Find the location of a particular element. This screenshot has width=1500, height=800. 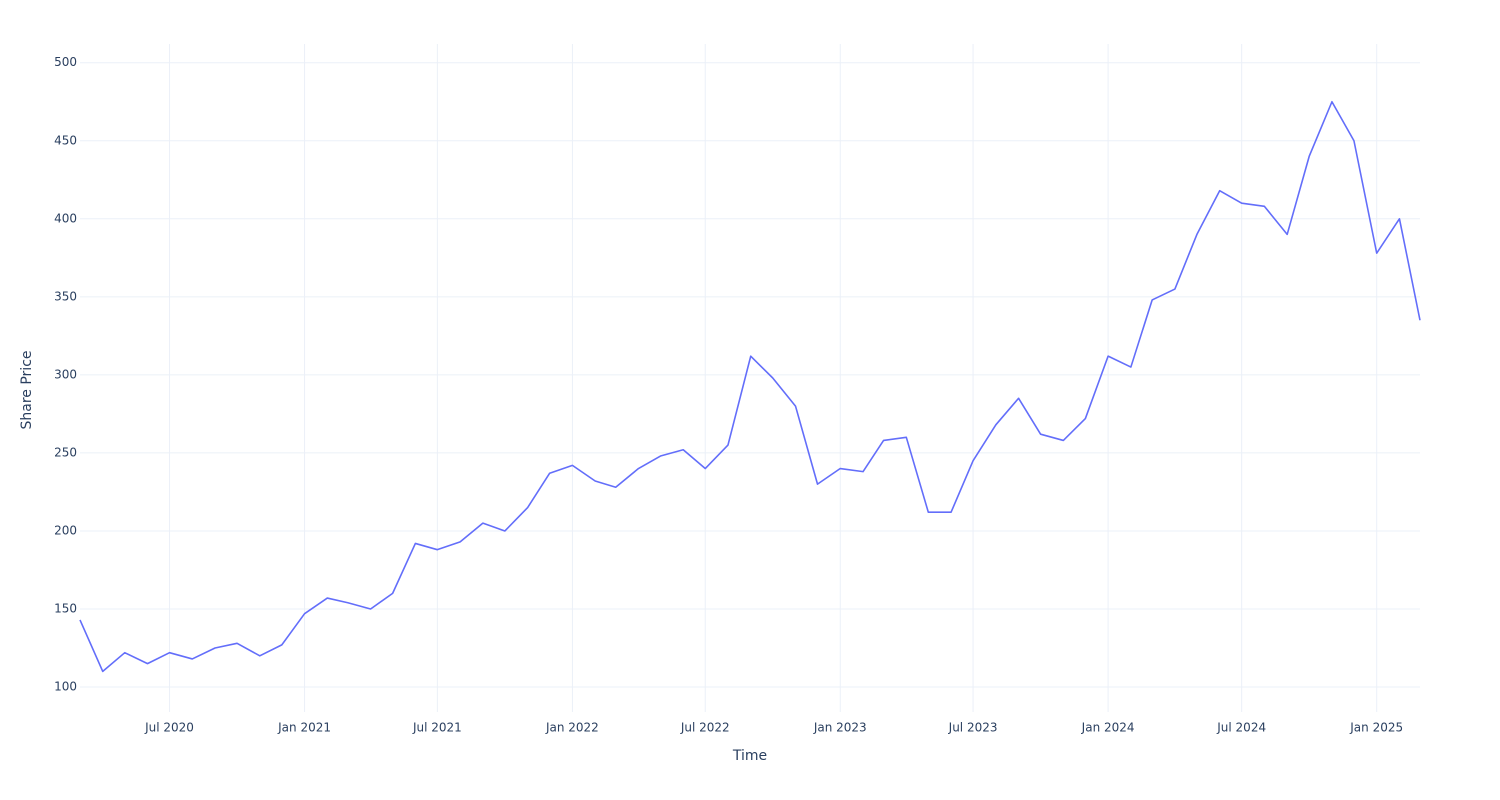

y-tick-label: 350 is located at coordinates (65, 296).